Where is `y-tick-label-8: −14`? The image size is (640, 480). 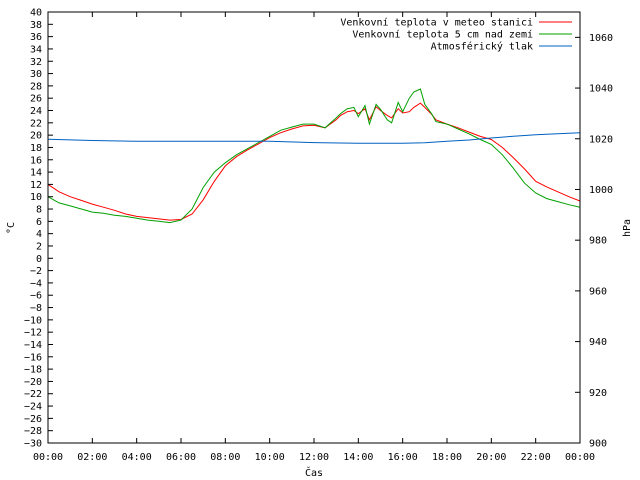
y-tick-label-8: −14 is located at coordinates (33, 345).